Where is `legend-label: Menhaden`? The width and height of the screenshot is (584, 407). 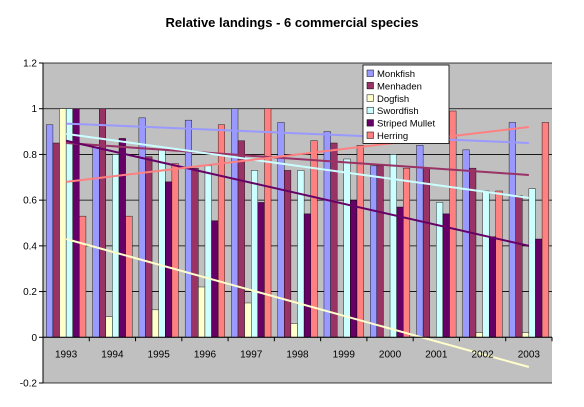
legend-label: Menhaden is located at coordinates (399, 86).